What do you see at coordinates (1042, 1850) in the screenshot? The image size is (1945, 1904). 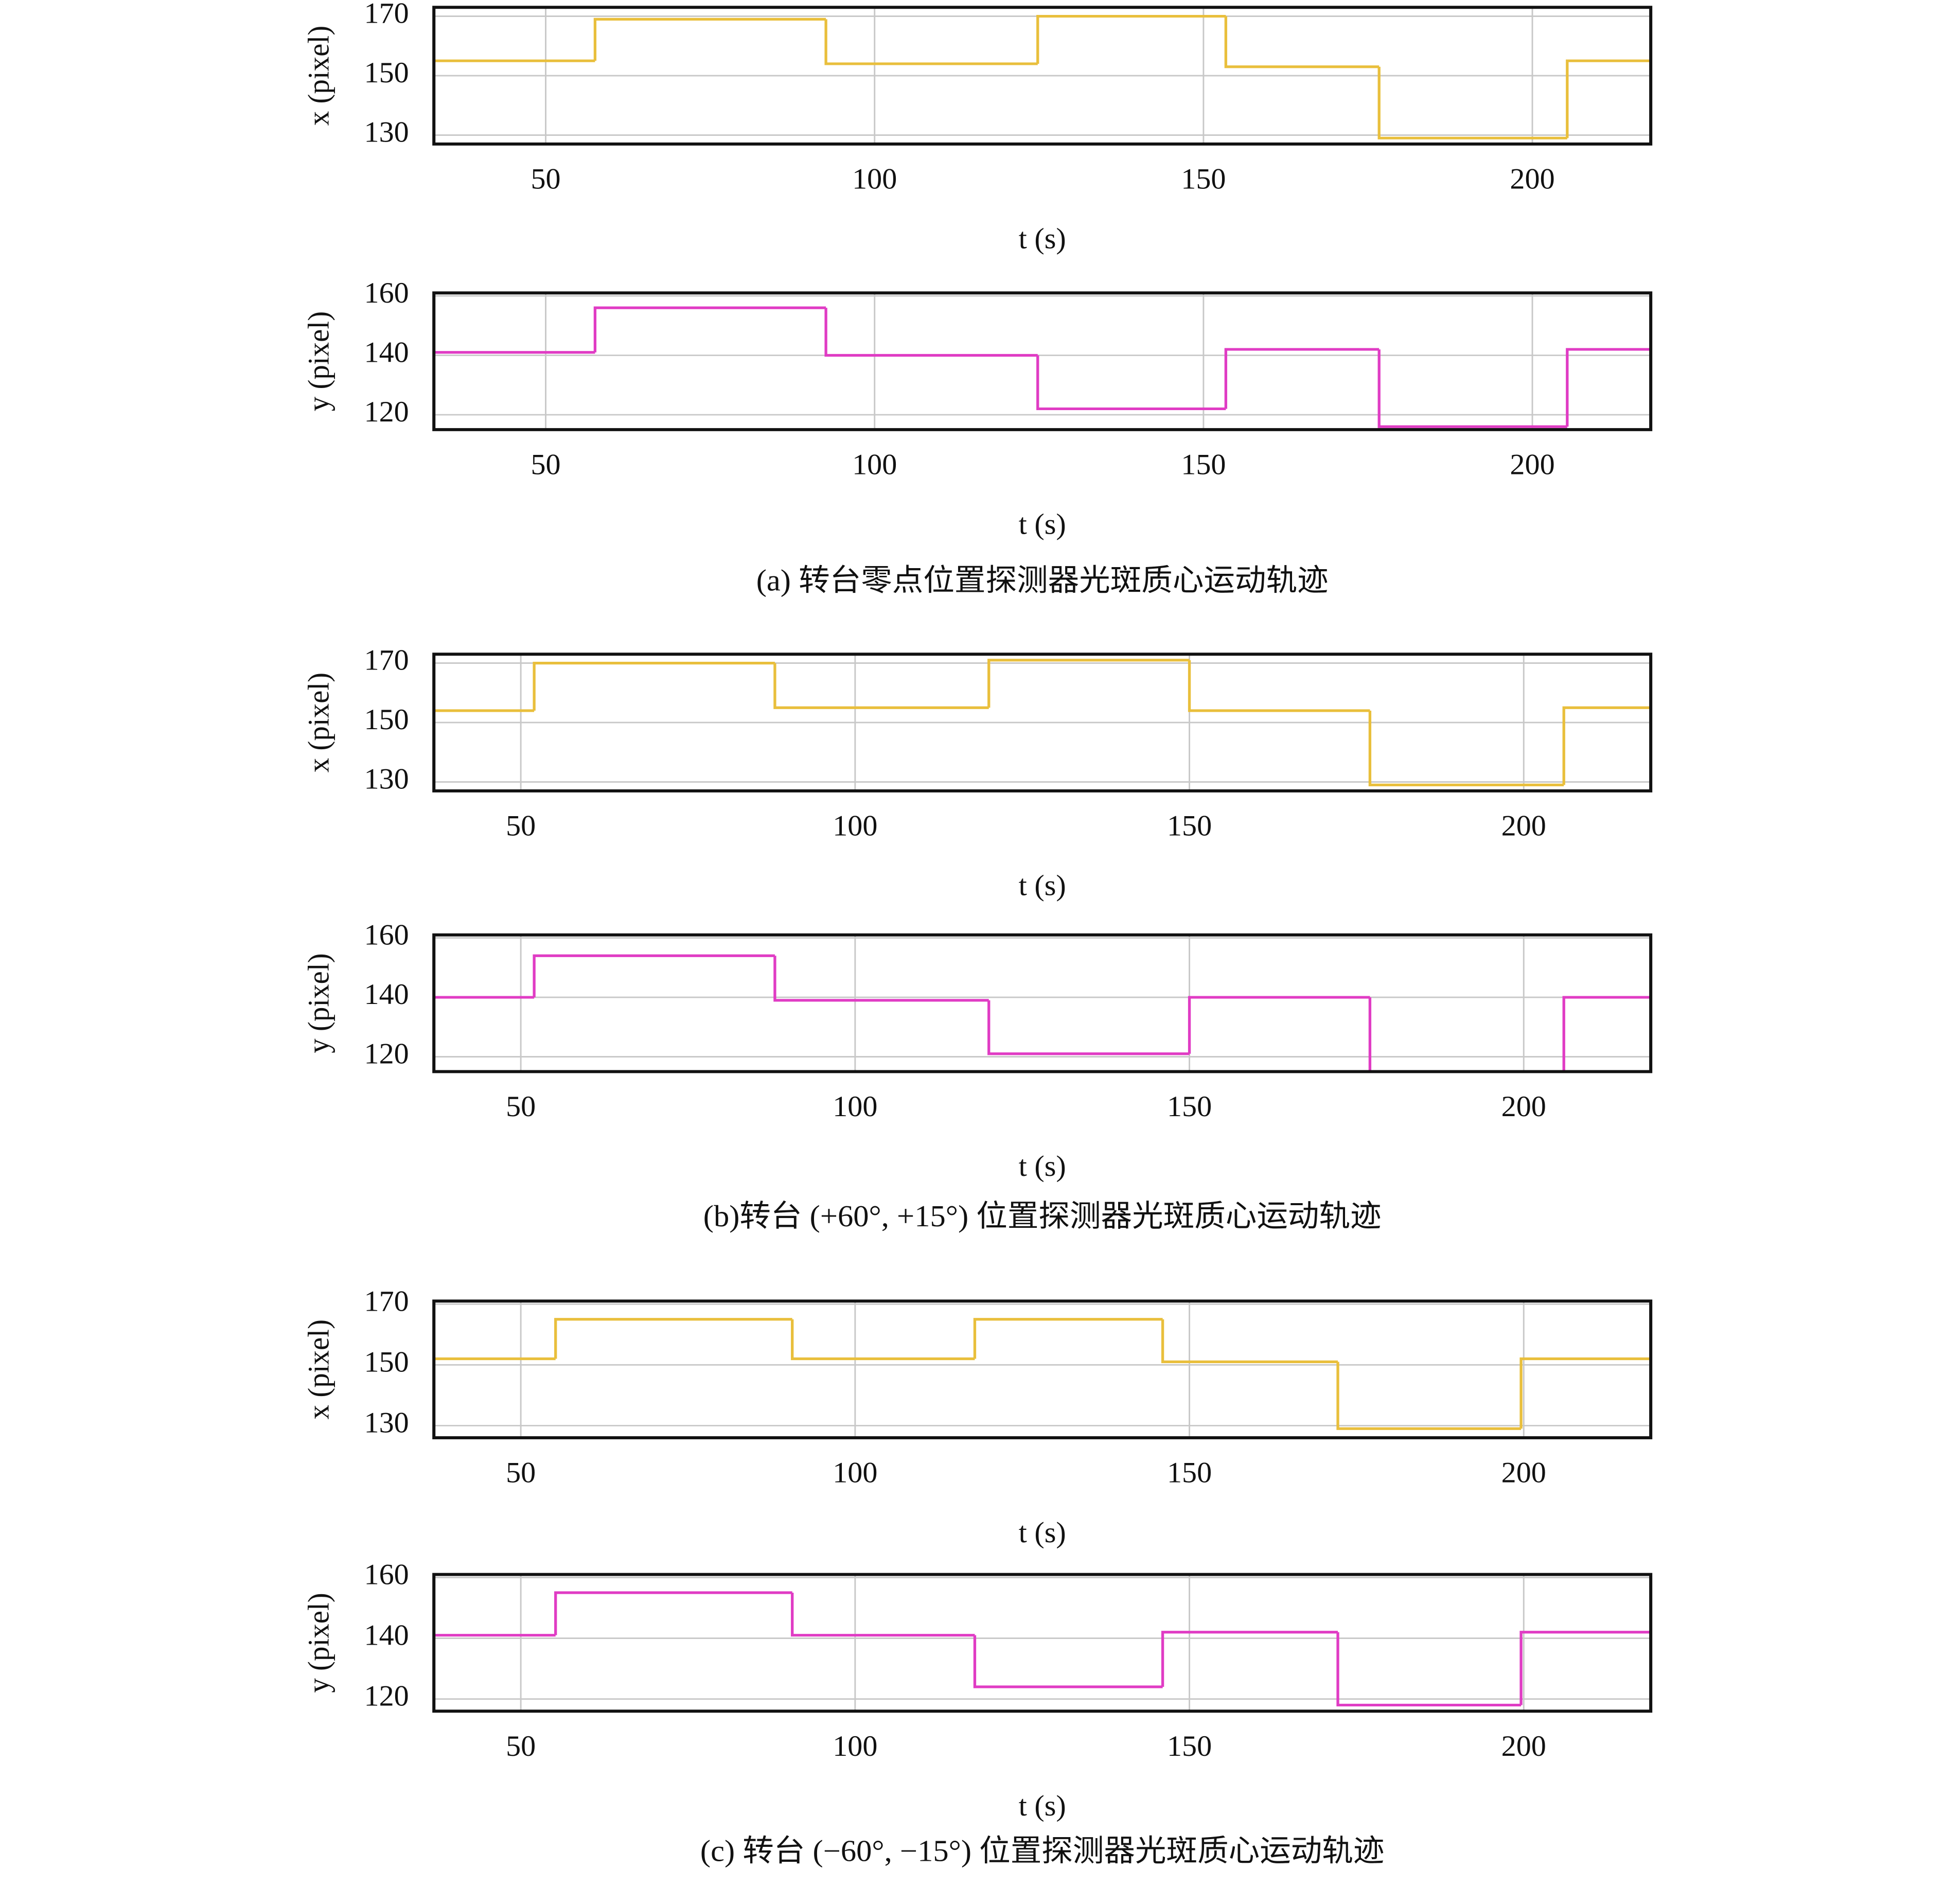 I see `caption: (c) 转台 (−60°, −15°) 位置探测器光斑质心运动轨迹` at bounding box center [1042, 1850].